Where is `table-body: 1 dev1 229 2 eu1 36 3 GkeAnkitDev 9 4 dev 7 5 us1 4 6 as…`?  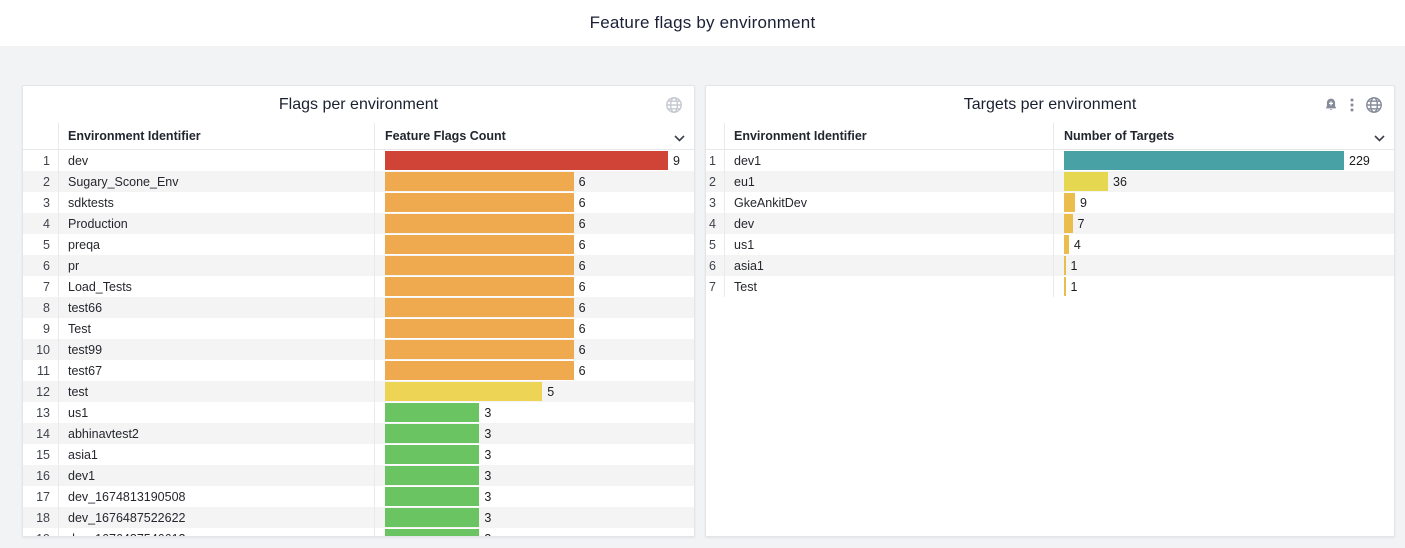
table-body: 1 dev1 229 2 eu1 36 3 GkeAnkitDev 9 4 dev 7 5 us1 4 6 as… is located at coordinates (1050, 223).